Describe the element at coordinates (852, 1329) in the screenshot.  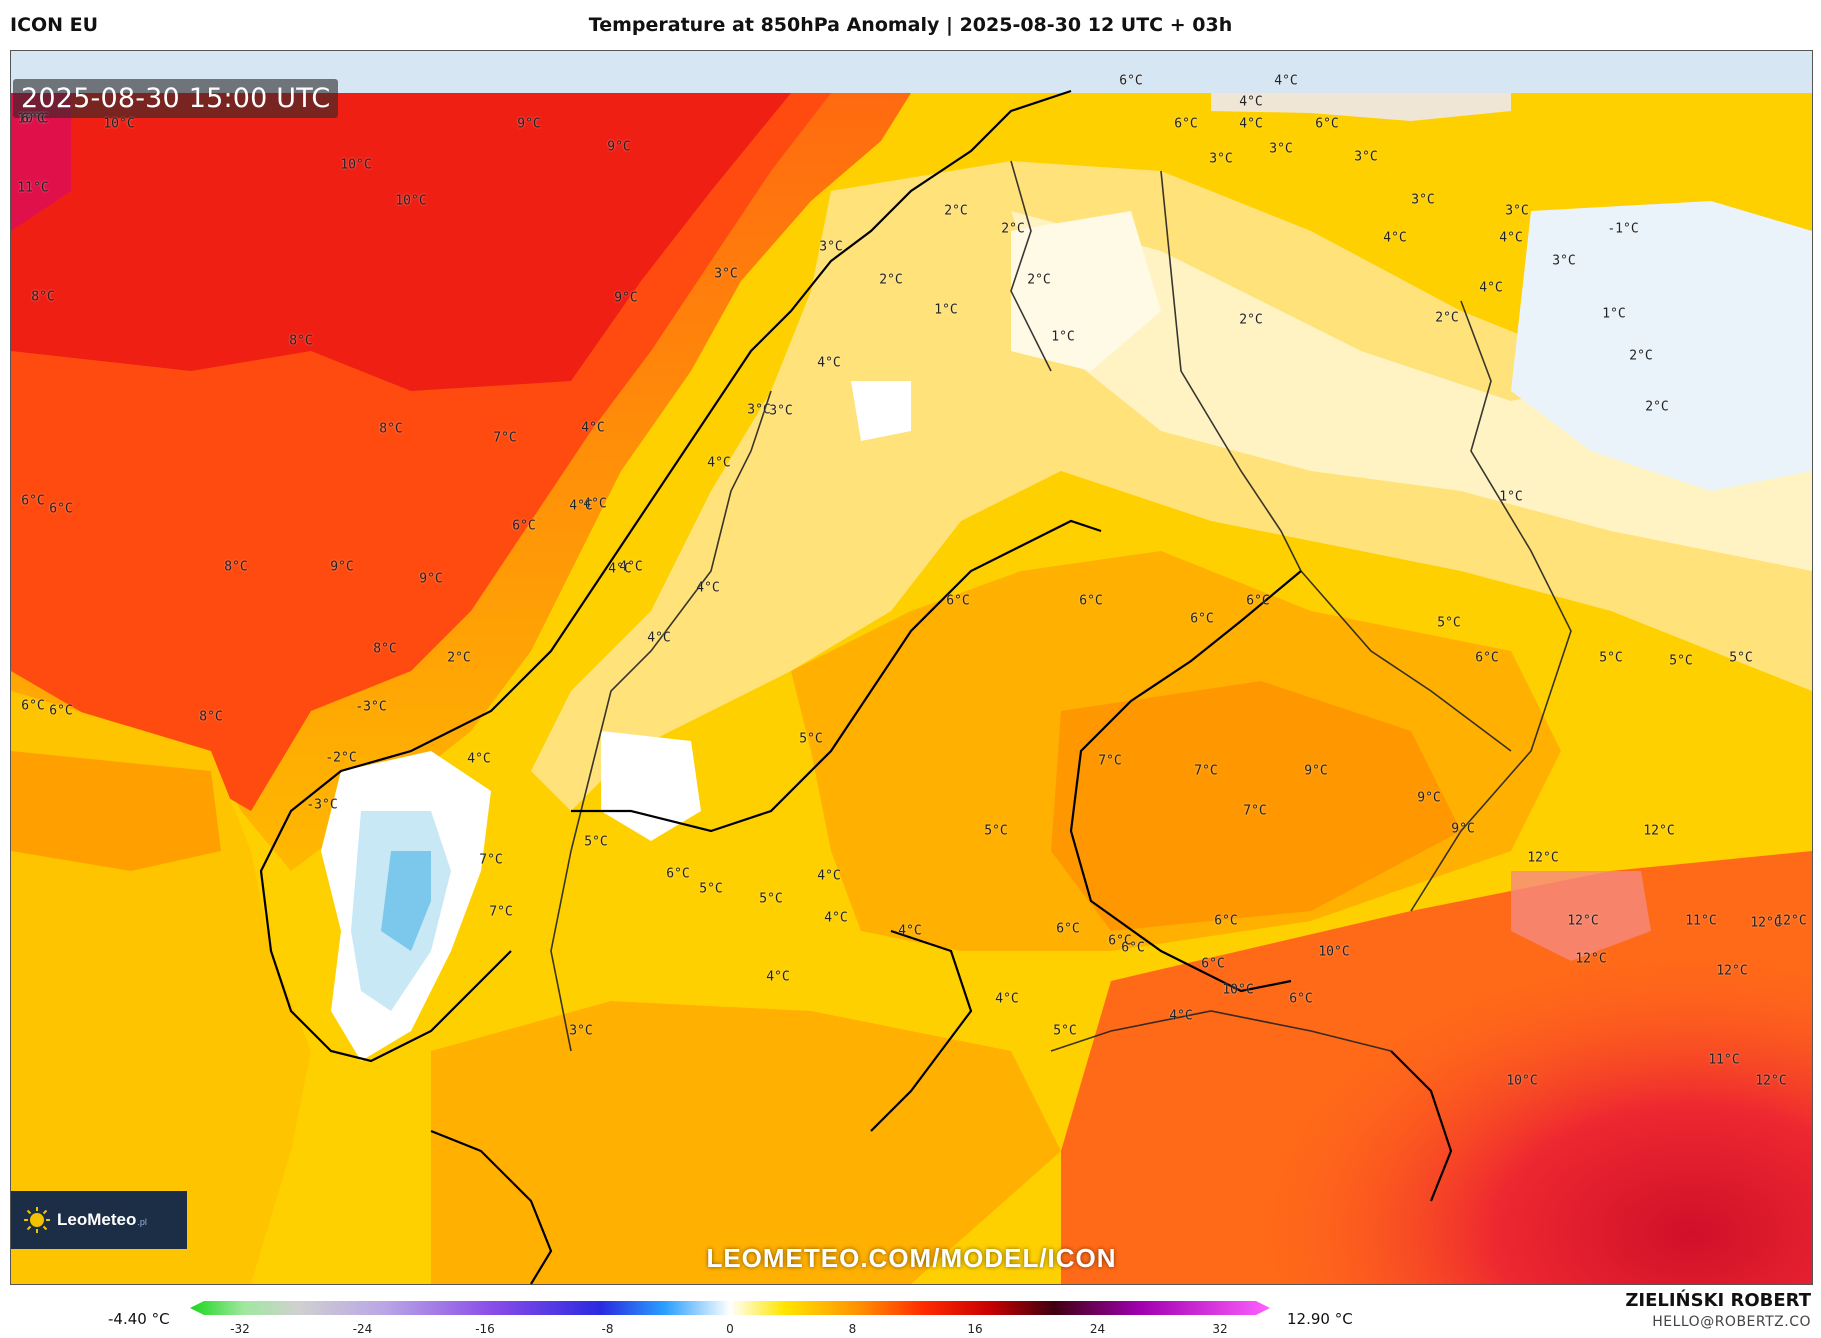
I see `colorbar-tick-label: 8` at that location.